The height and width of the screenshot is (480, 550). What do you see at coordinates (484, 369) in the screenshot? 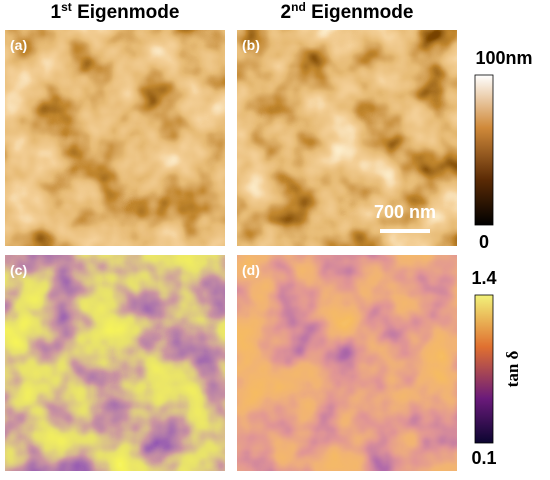
I see `tan-colorbar` at bounding box center [484, 369].